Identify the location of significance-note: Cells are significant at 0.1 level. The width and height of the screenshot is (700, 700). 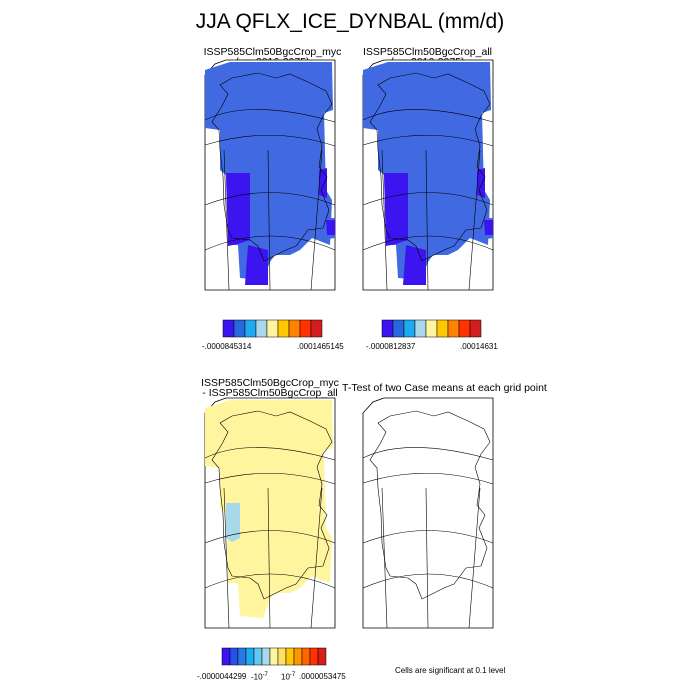
(450, 670).